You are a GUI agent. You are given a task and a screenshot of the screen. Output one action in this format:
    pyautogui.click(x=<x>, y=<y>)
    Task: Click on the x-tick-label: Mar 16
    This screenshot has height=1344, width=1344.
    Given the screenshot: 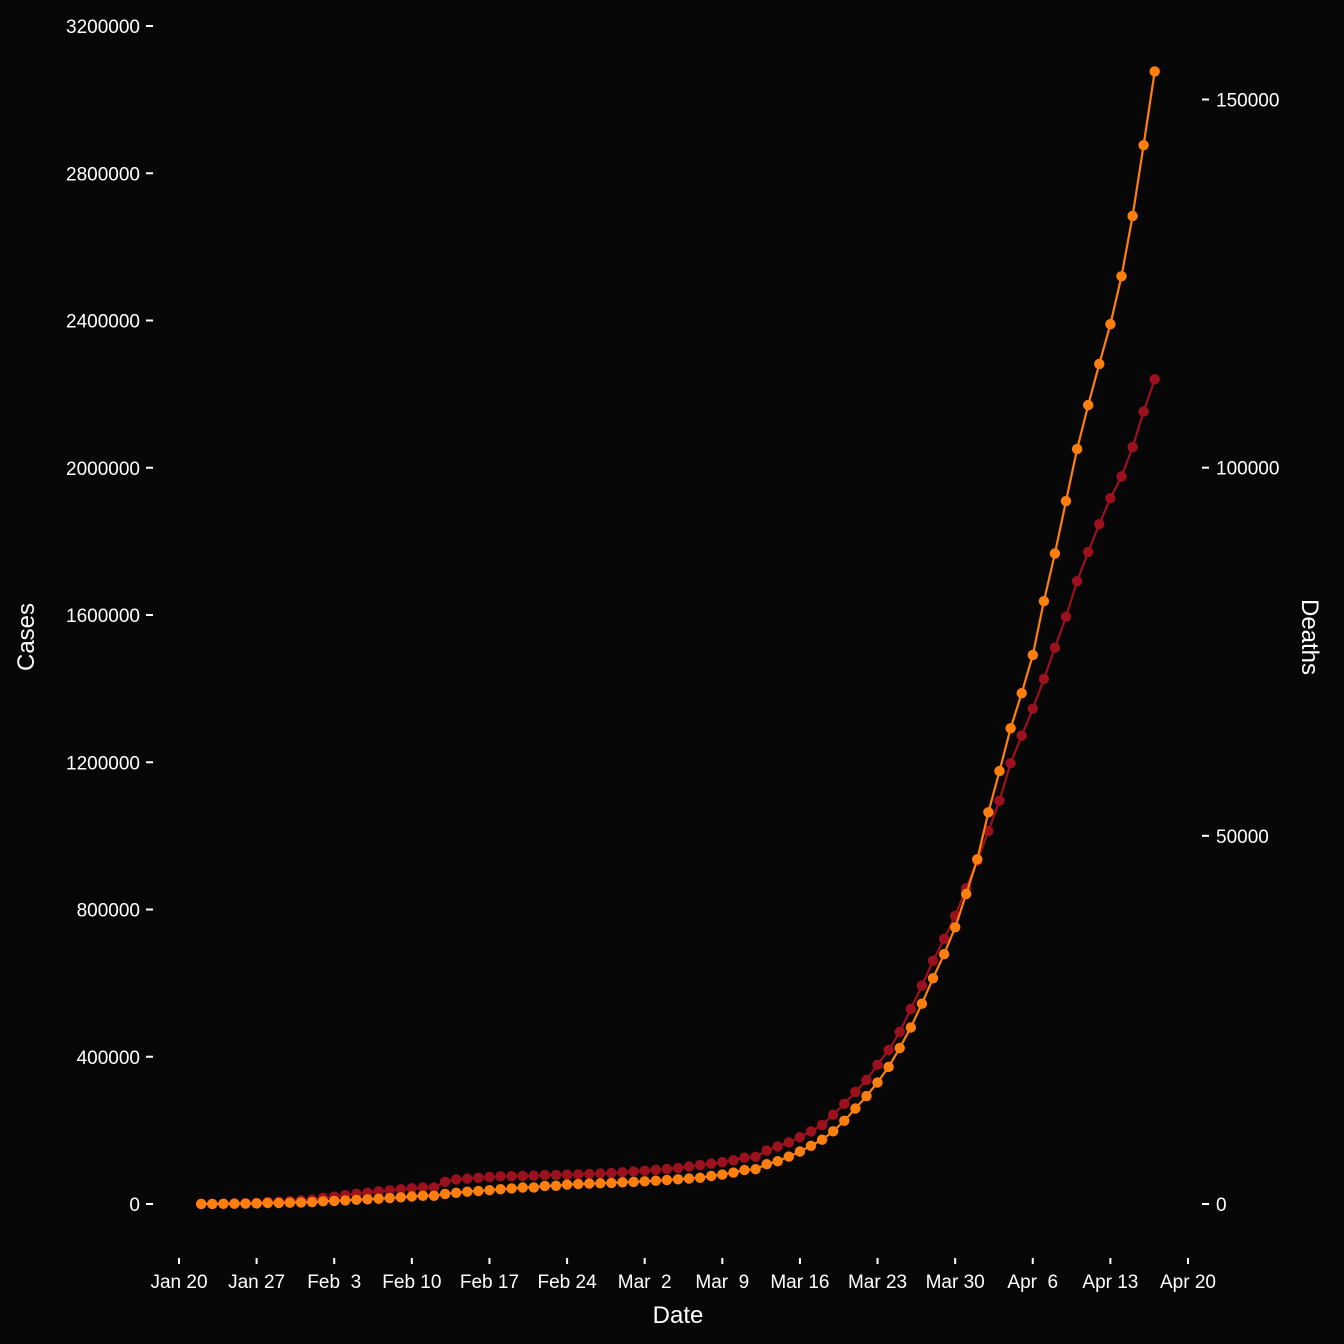 What is the action you would take?
    pyautogui.click(x=799, y=1282)
    